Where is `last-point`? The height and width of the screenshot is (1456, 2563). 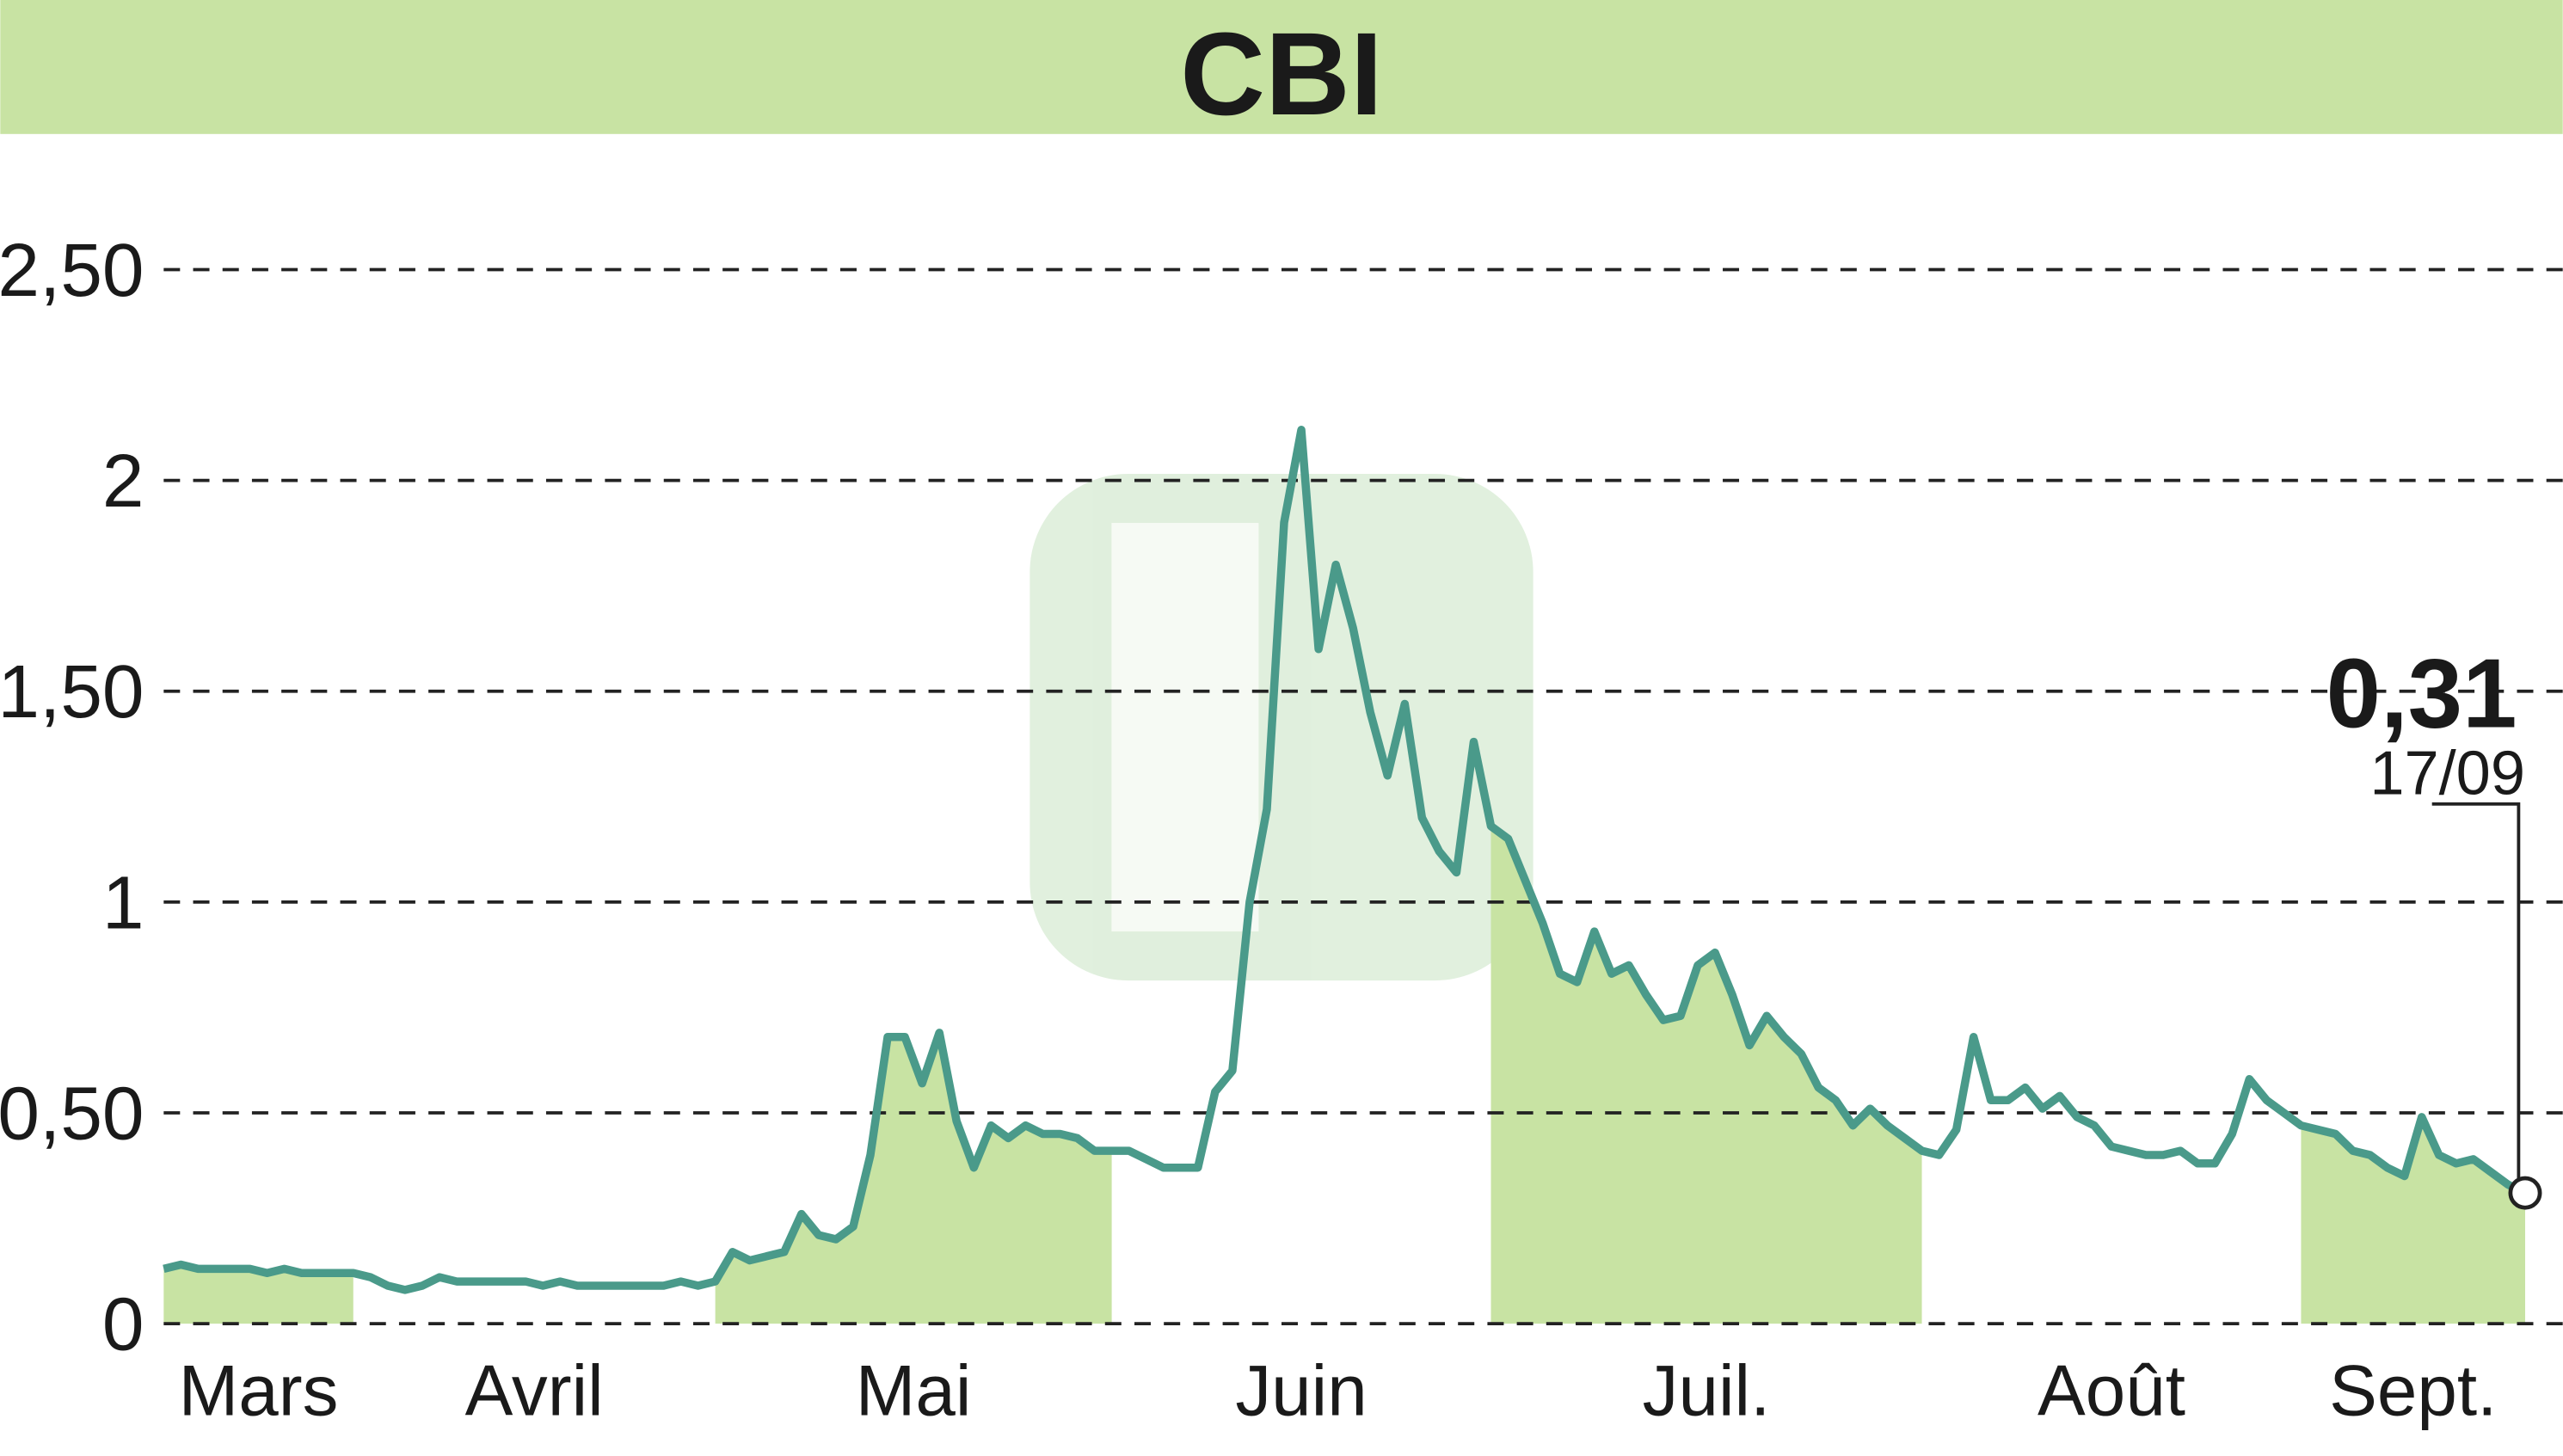 last-point is located at coordinates (2525, 1193).